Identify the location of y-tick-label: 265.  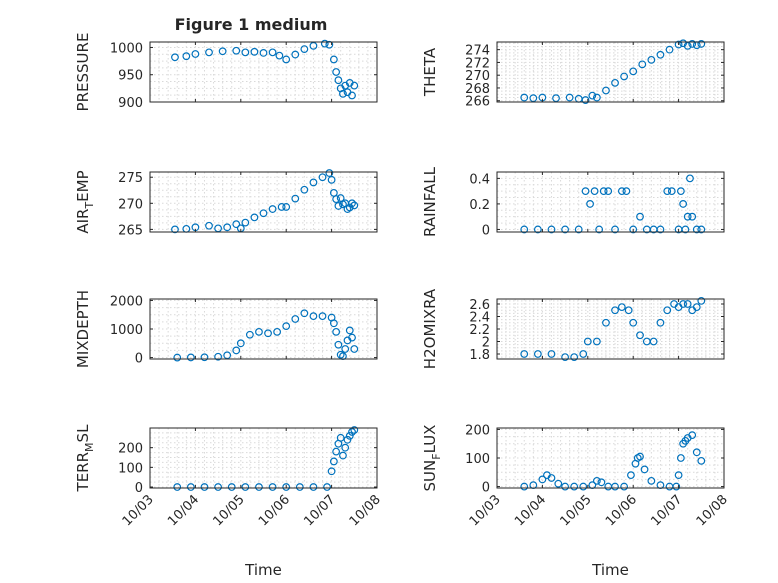
(130, 230).